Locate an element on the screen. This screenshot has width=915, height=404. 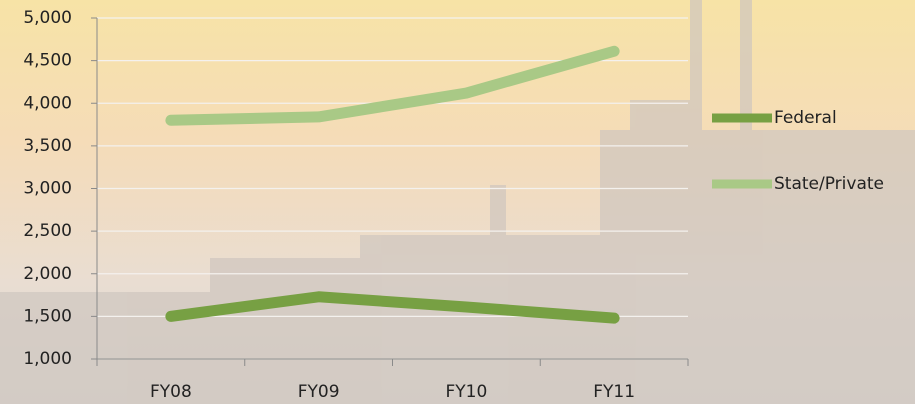
legend-label: Federal is located at coordinates (805, 118).